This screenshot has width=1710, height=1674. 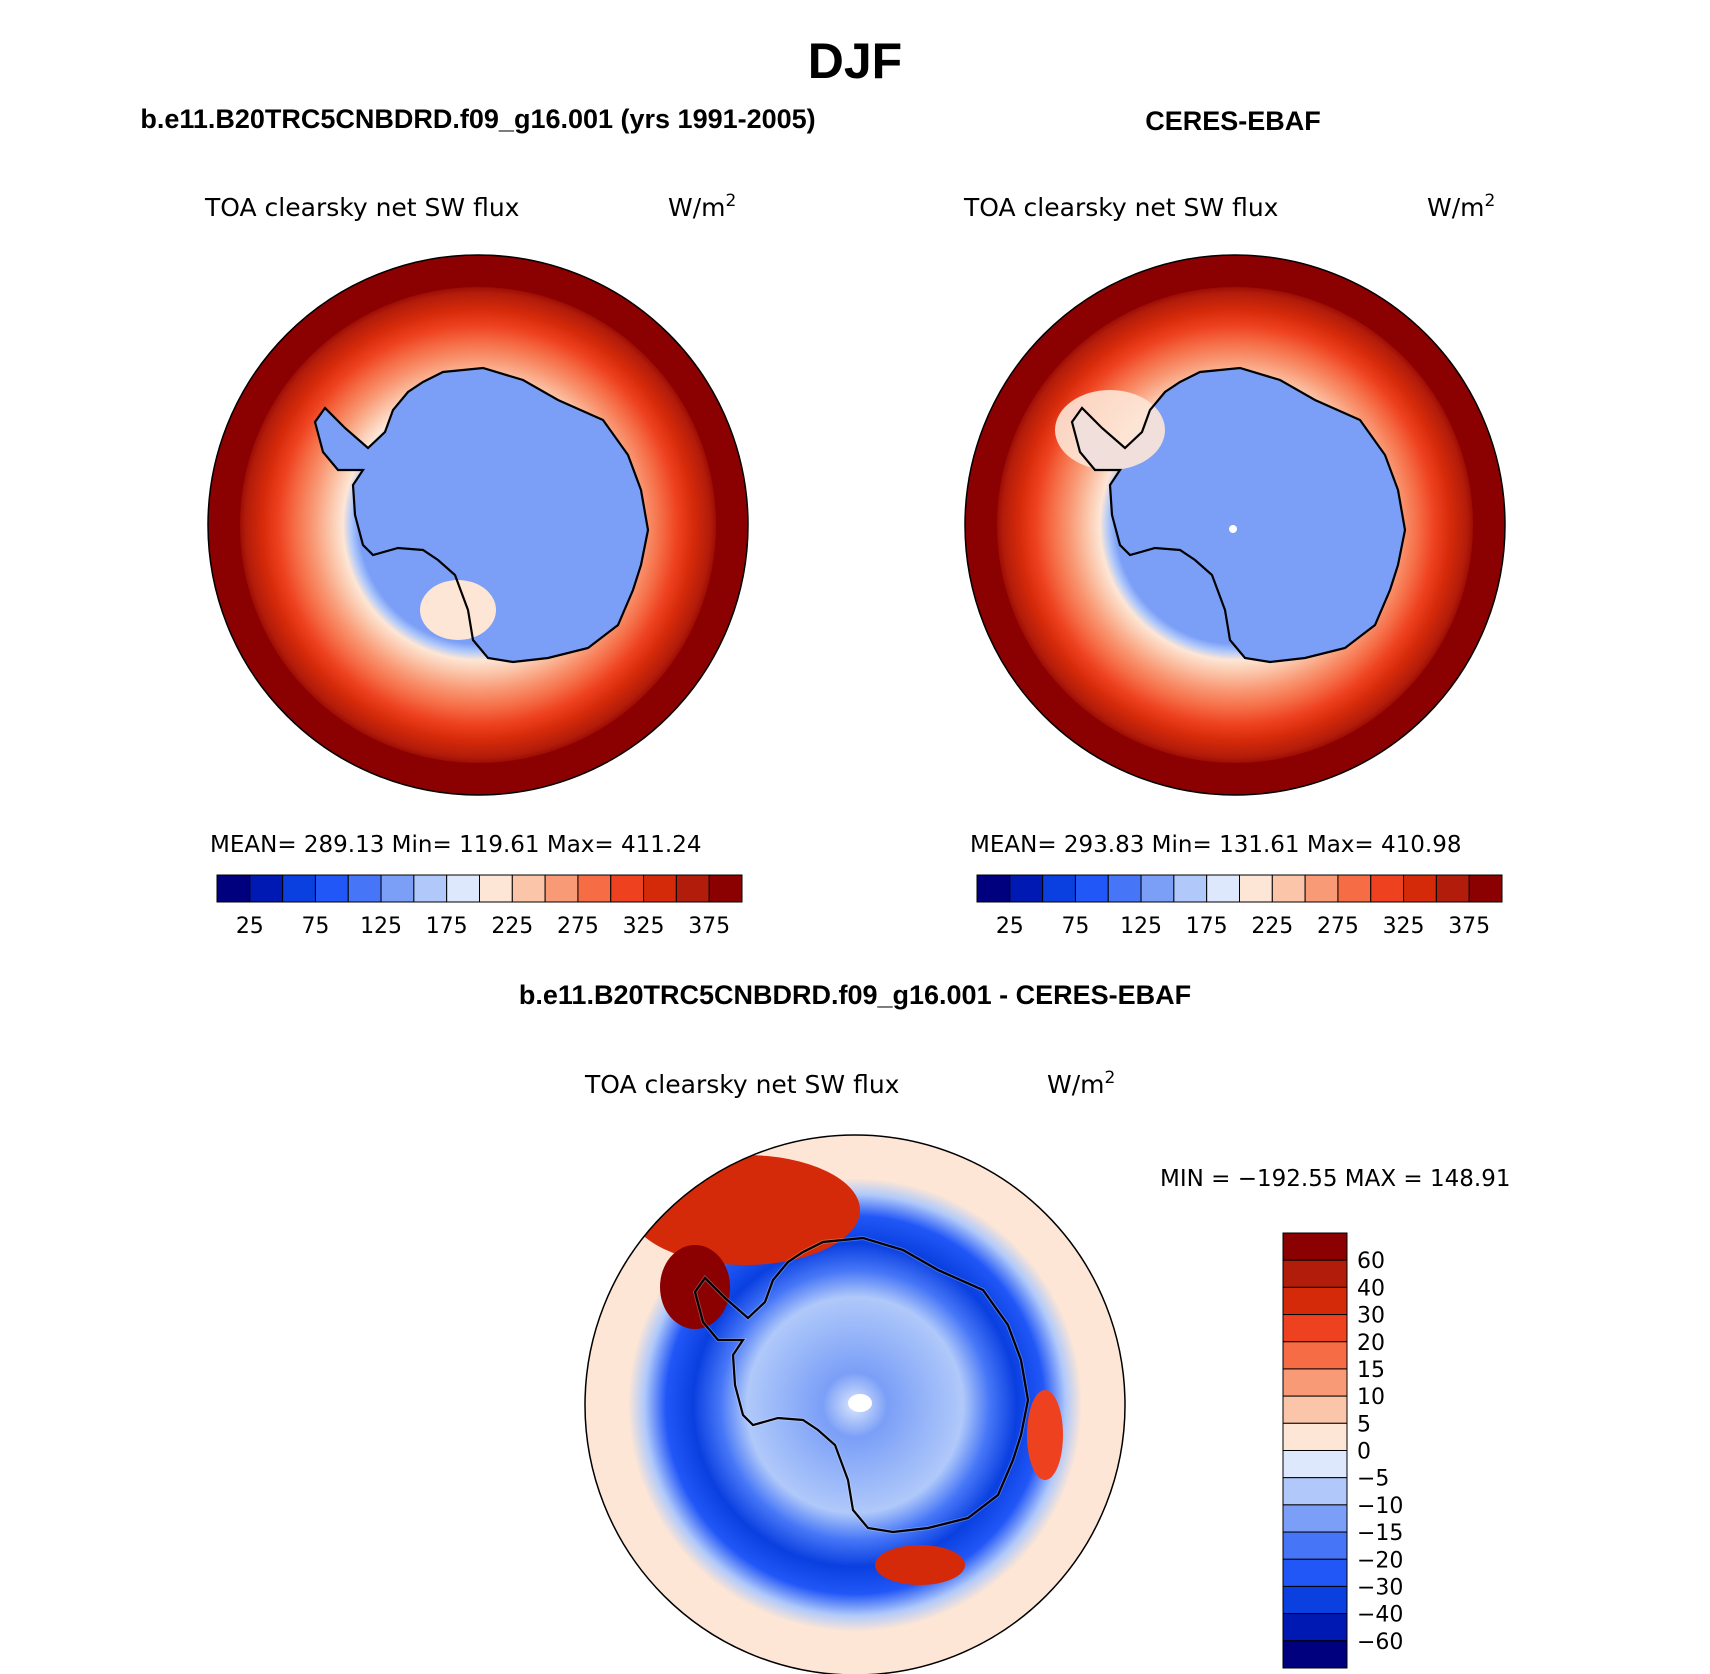 What do you see at coordinates (1075, 926) in the screenshot?
I see `colorbar-2-tick-label: 75` at bounding box center [1075, 926].